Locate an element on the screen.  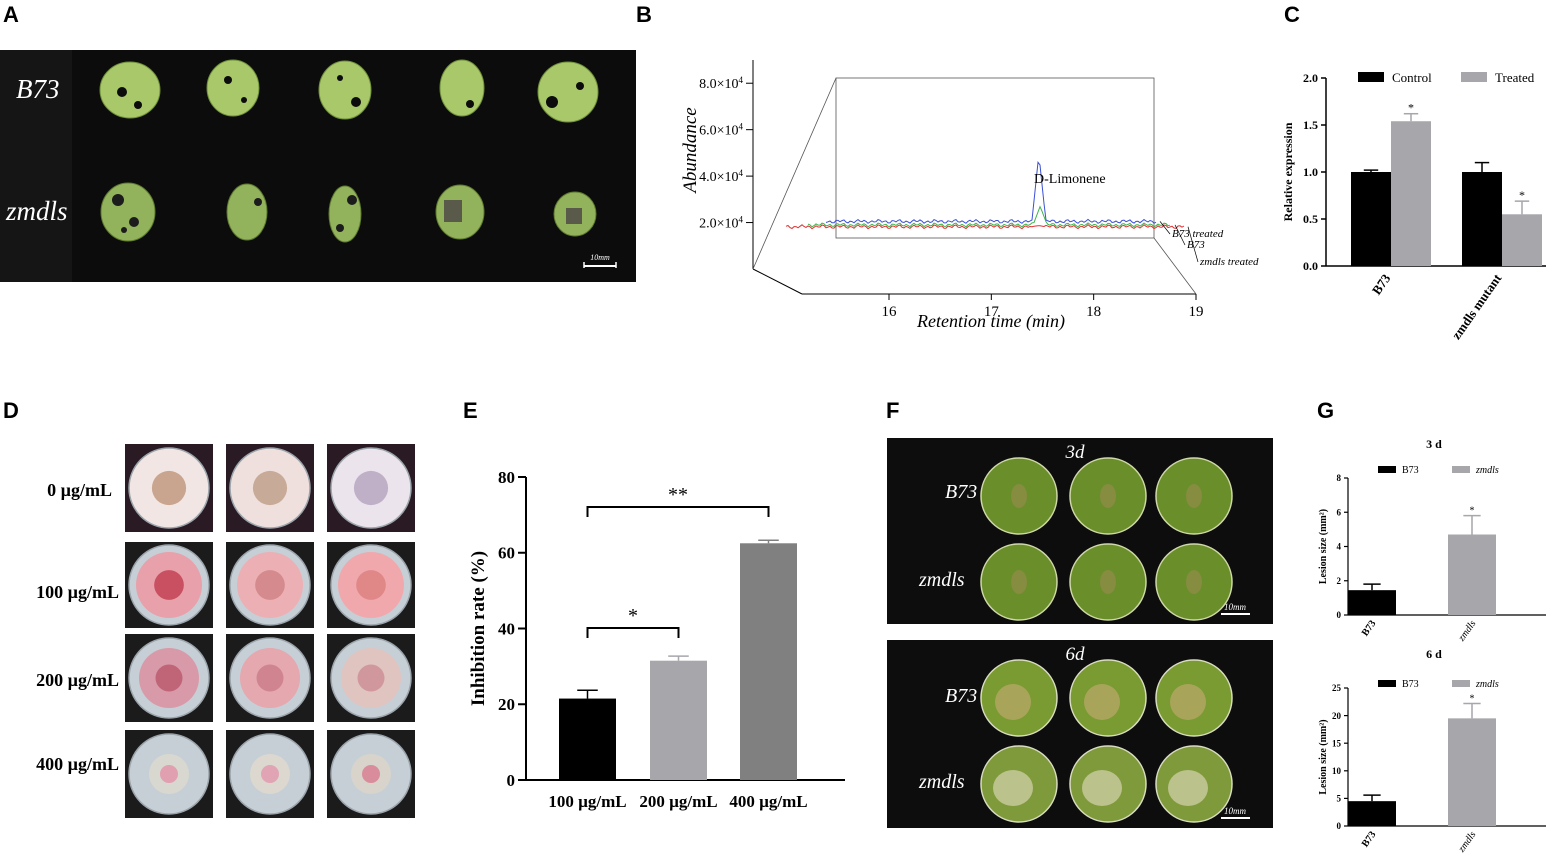
significance-star: ** is located at coordinates (678, 495).